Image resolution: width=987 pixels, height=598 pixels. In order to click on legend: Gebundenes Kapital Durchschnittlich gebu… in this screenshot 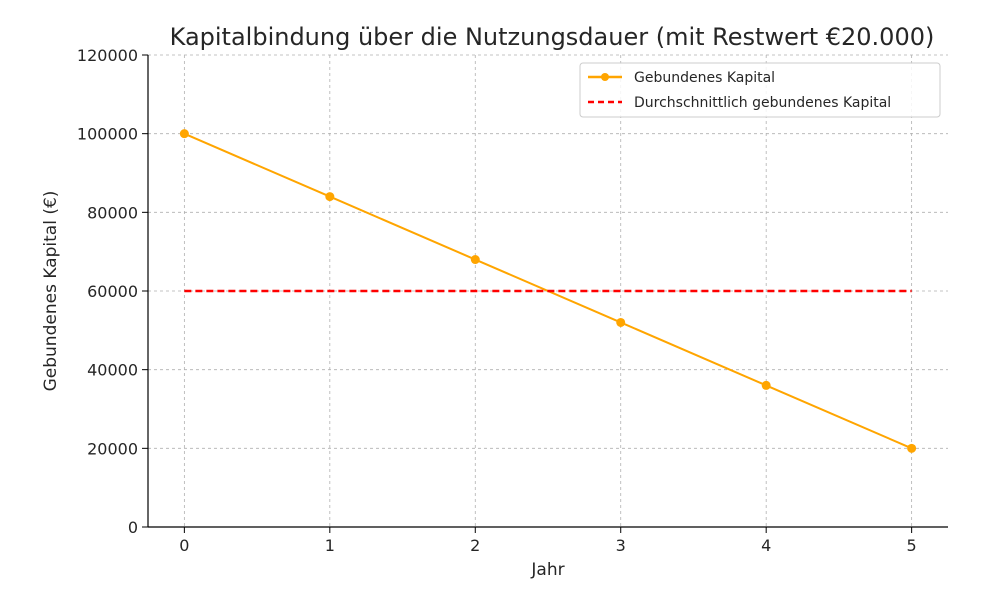, I will do `click(760, 90)`.